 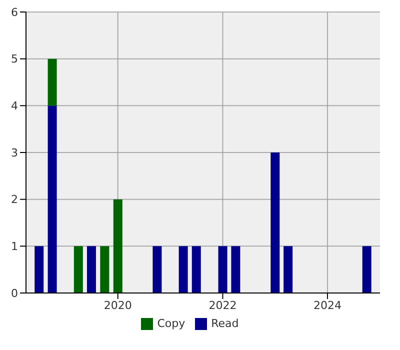 I want to click on x-tick-label: 2022, so click(x=222, y=305).